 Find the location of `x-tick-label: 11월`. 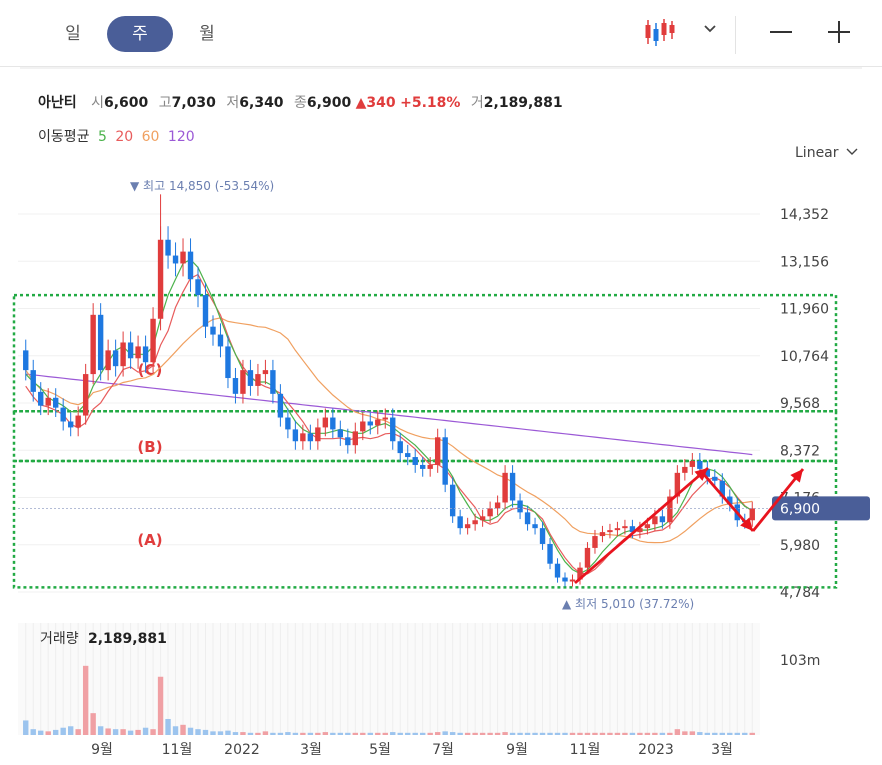

x-tick-label: 11월 is located at coordinates (177, 750).